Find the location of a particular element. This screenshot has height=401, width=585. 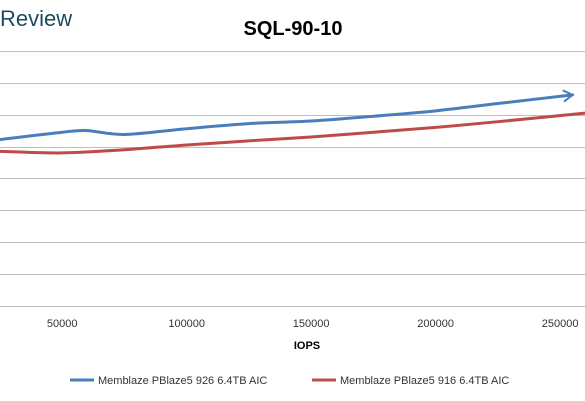

x-axis: 50000 100000 150000 200000 250000 is located at coordinates (313, 324).